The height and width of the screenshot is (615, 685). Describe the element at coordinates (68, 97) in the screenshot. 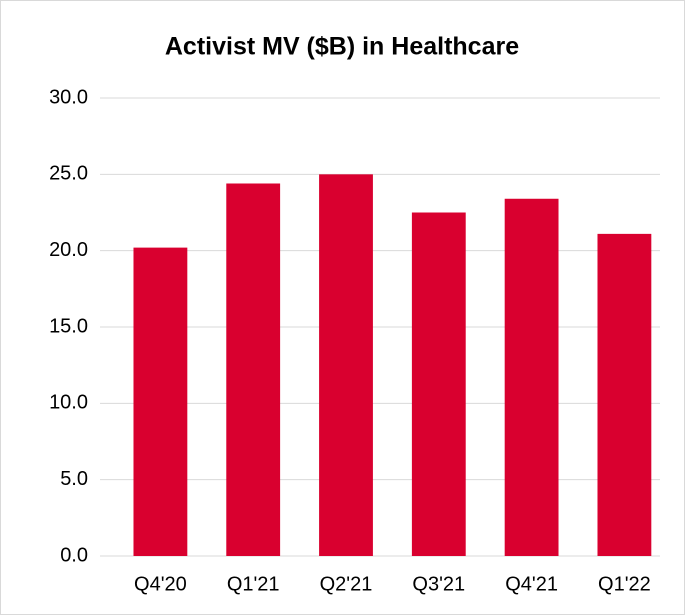

I see `y-tick-label: 30.0` at that location.